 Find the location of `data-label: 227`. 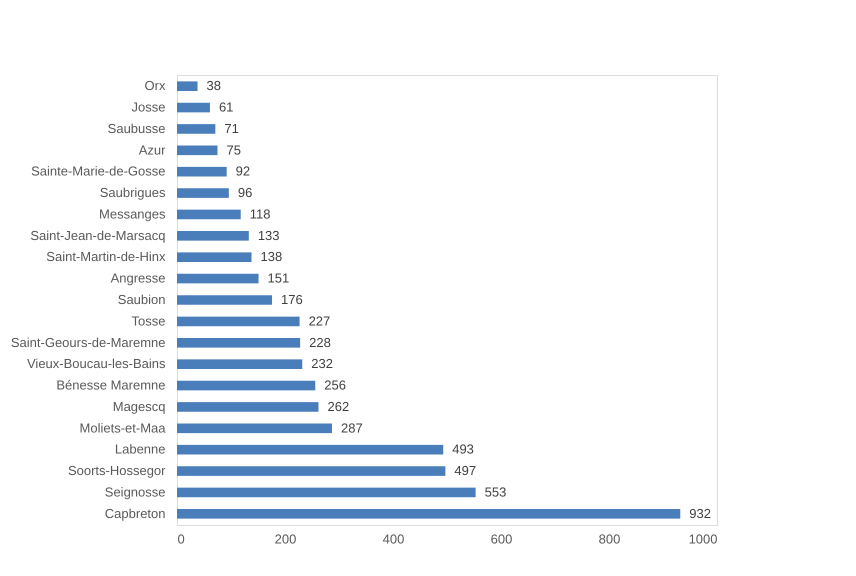

data-label: 227 is located at coordinates (319, 320).